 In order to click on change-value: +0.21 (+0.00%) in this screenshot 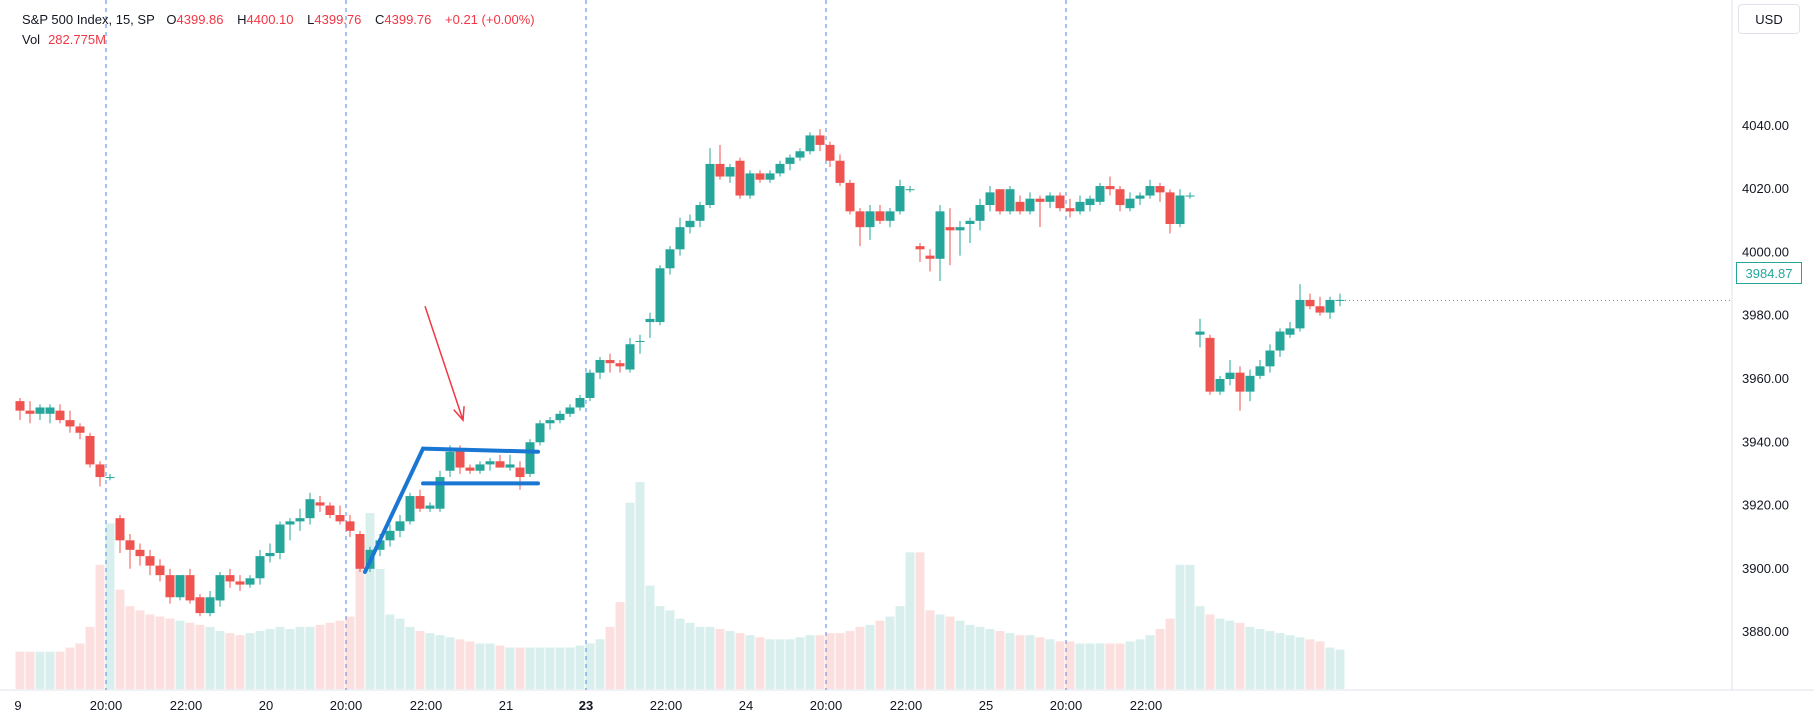, I will do `click(490, 19)`.